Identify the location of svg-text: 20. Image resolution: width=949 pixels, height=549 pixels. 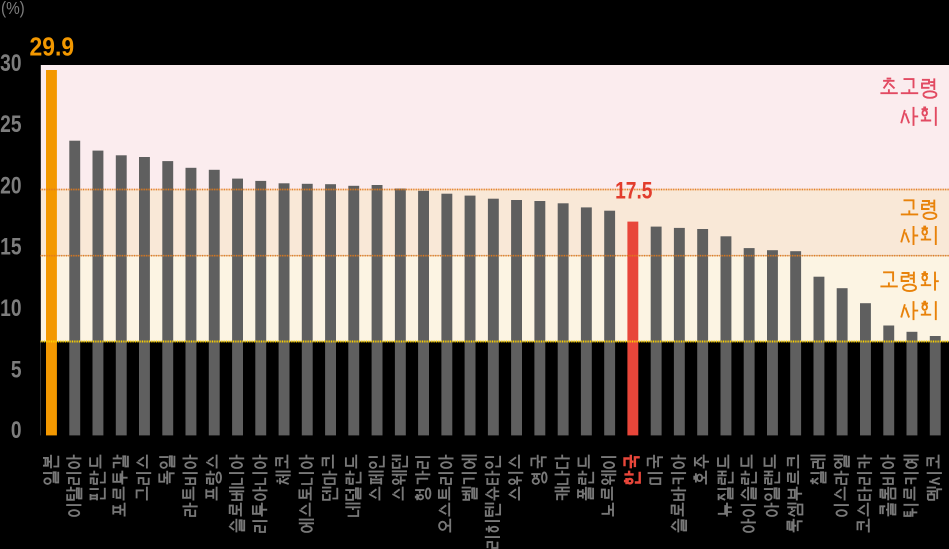
(10, 185).